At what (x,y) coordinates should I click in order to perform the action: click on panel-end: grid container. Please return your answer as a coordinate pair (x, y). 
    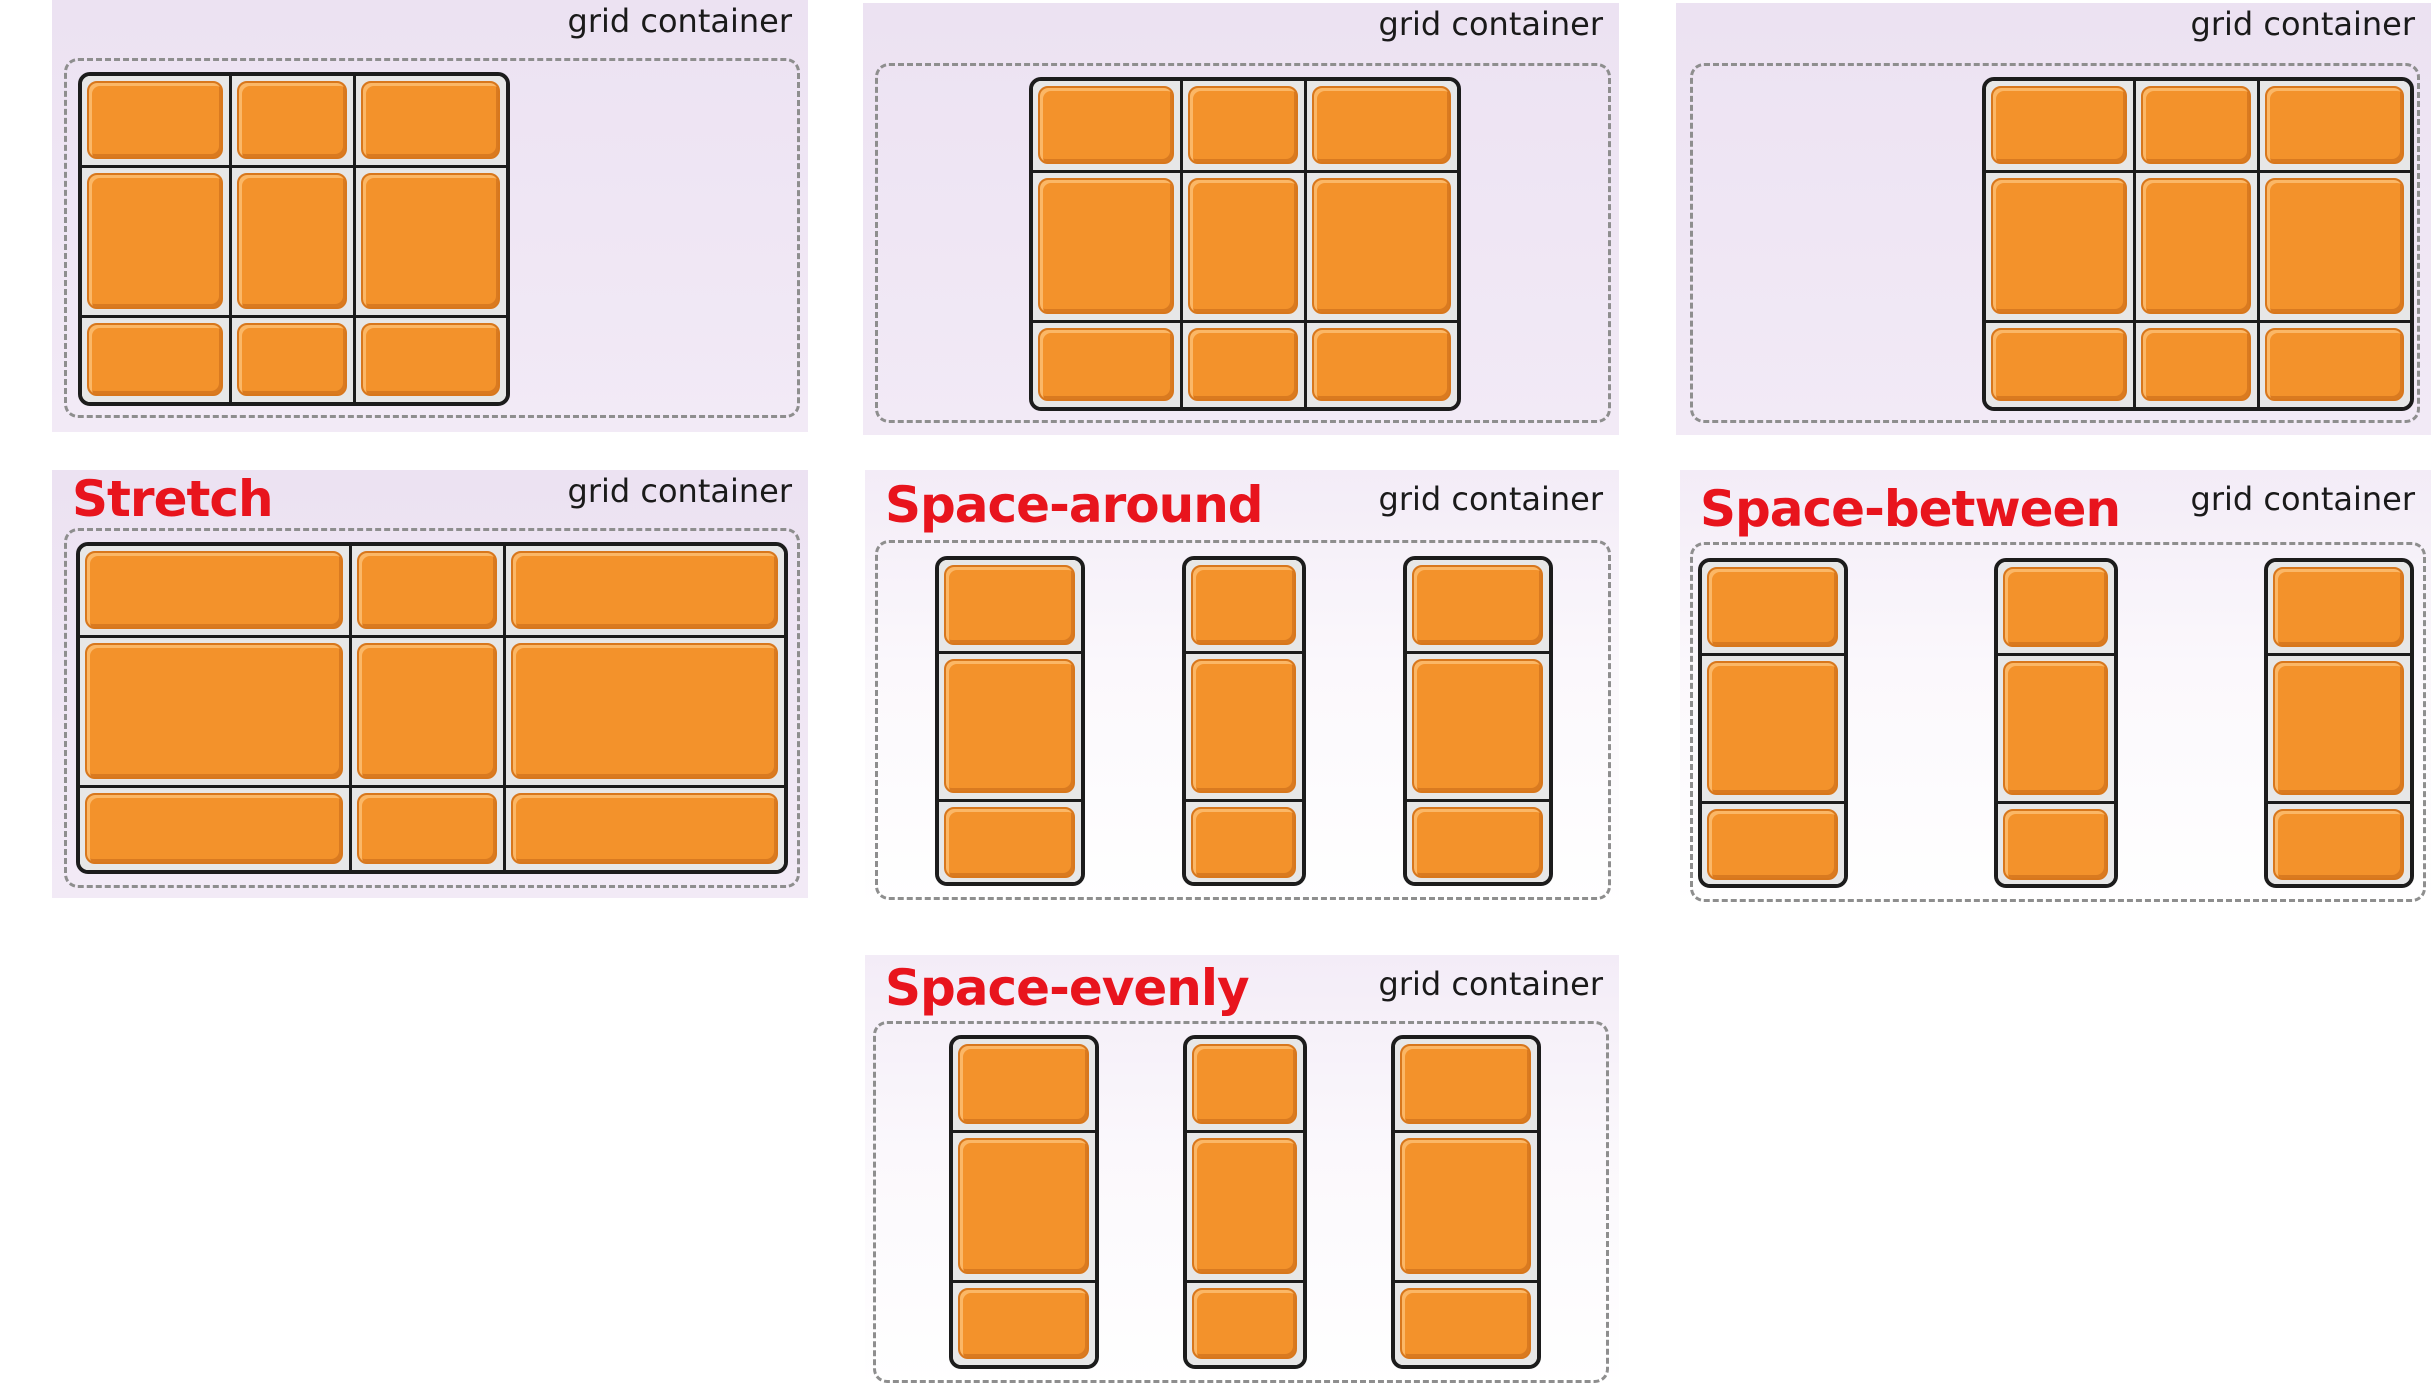
    Looking at the image, I should click on (2053, 219).